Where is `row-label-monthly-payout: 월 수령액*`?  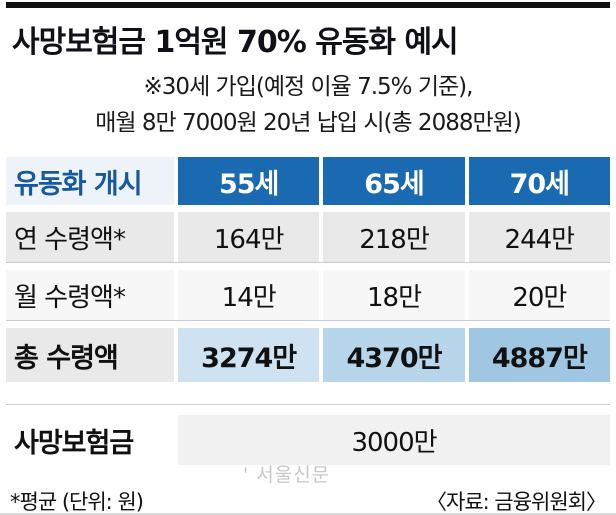
row-label-monthly-payout: 월 수령액* is located at coordinates (90, 295).